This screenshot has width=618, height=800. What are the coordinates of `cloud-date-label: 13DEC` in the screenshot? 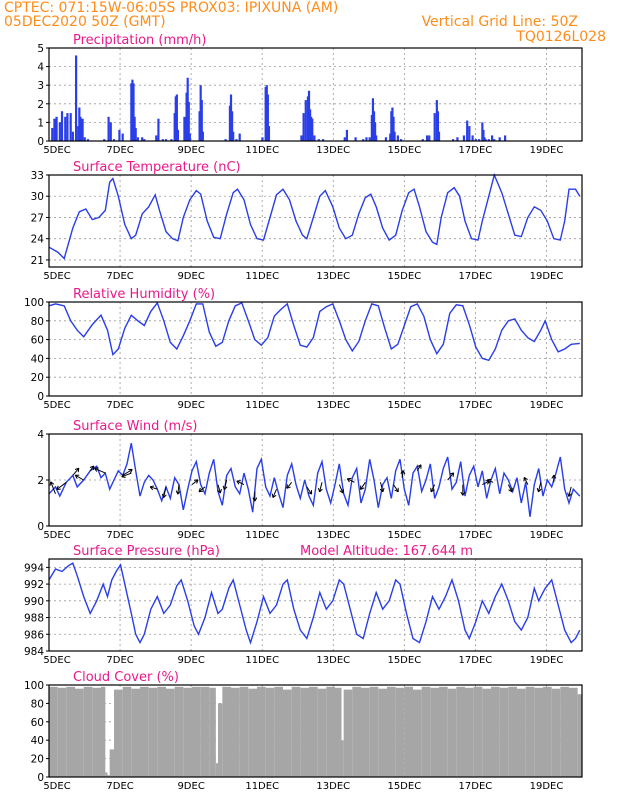 It's located at (333, 786).